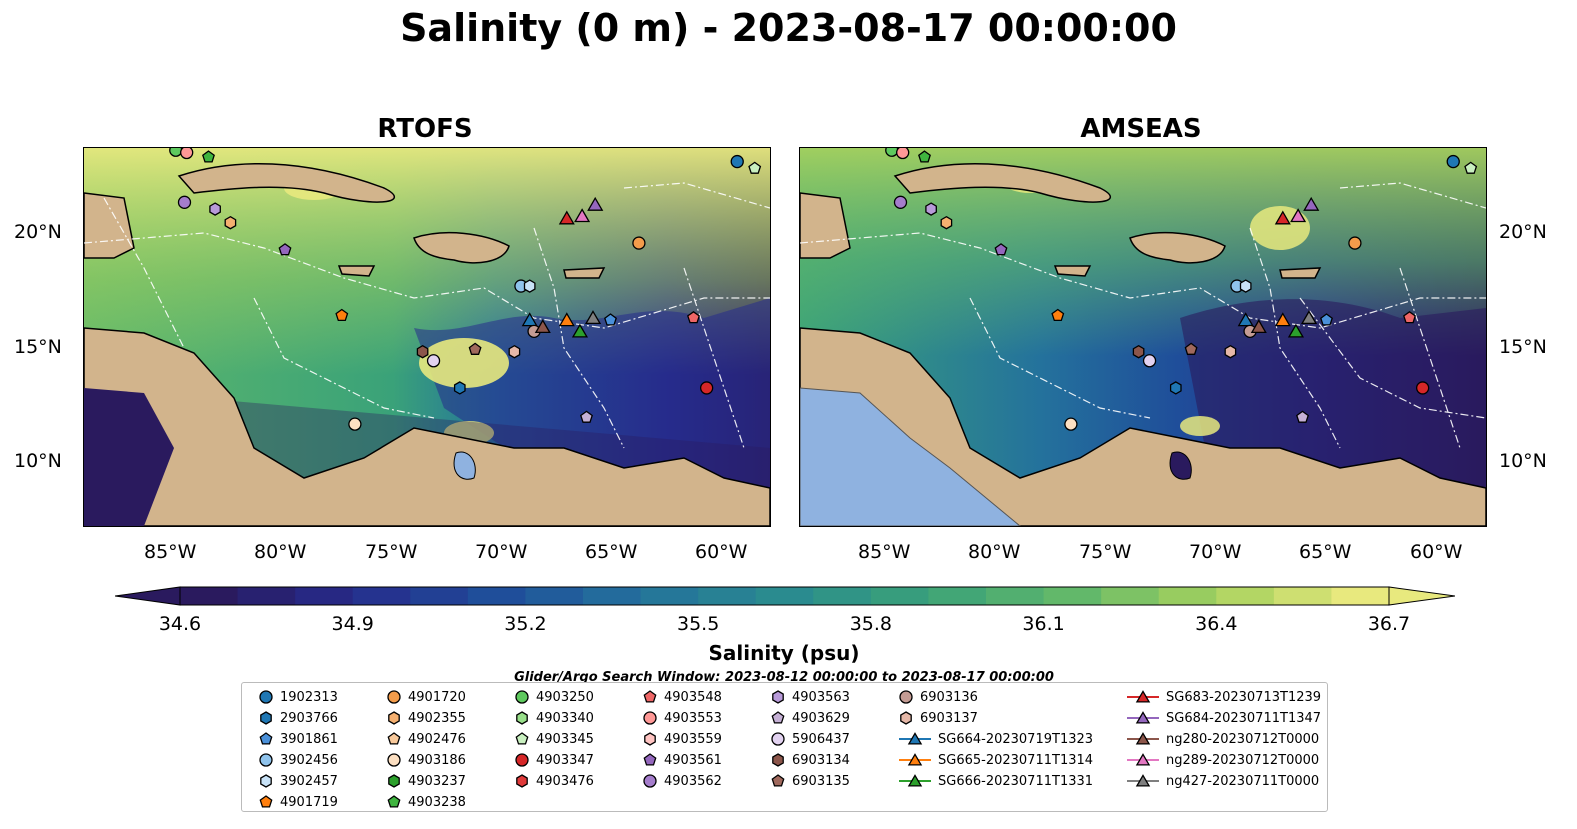  Describe the element at coordinates (1325, 552) in the screenshot. I see `lon-label-65w-right: 65°W` at that location.